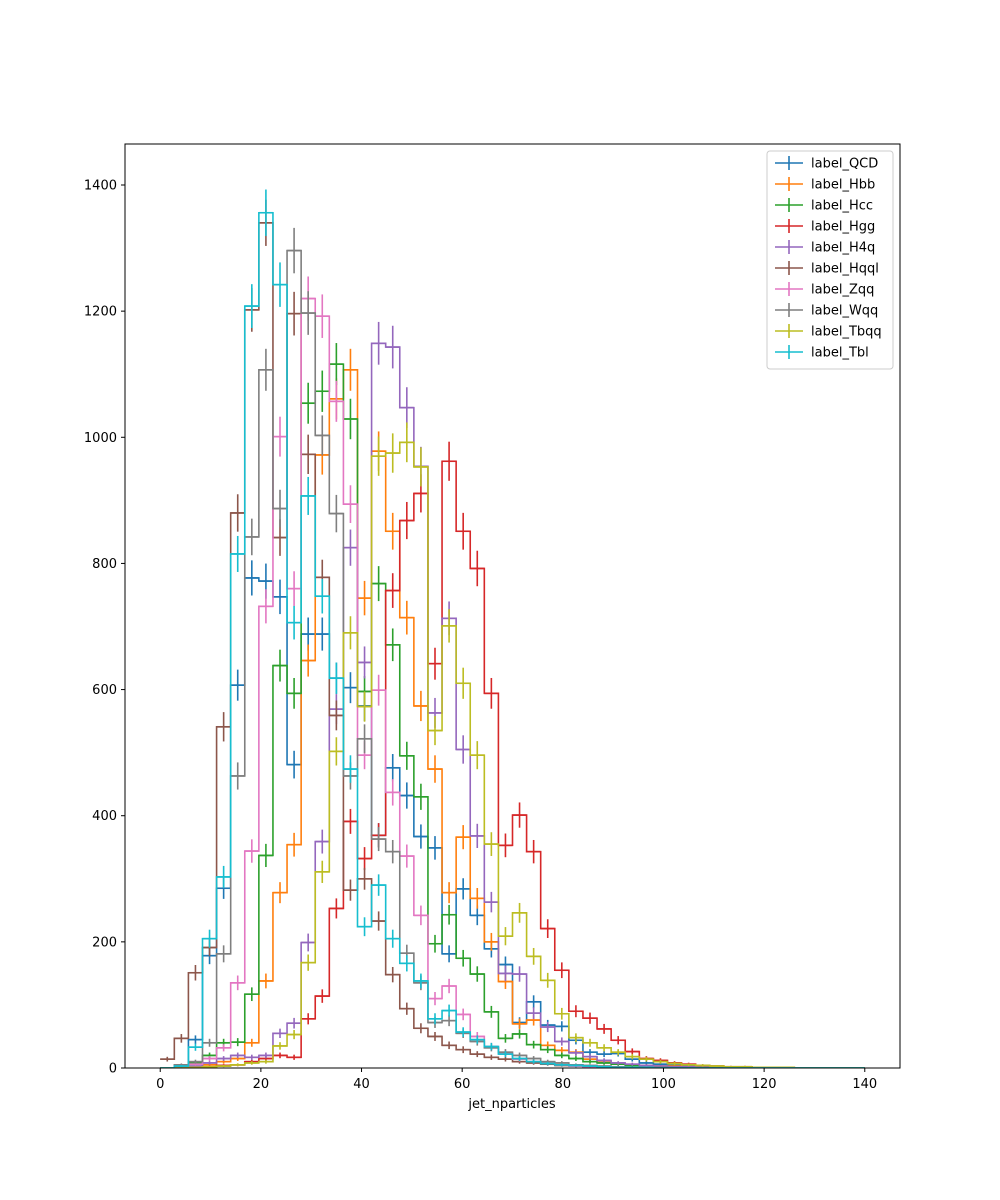  Describe the element at coordinates (824, 206) in the screenshot. I see `legend-item: label_Hcc` at that location.